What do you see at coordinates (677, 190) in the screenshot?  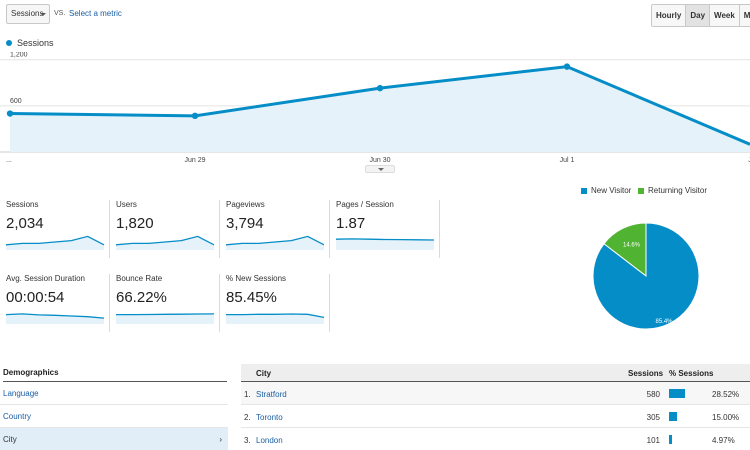 I see `legend-returning-visitor-label: Returning Visitor` at bounding box center [677, 190].